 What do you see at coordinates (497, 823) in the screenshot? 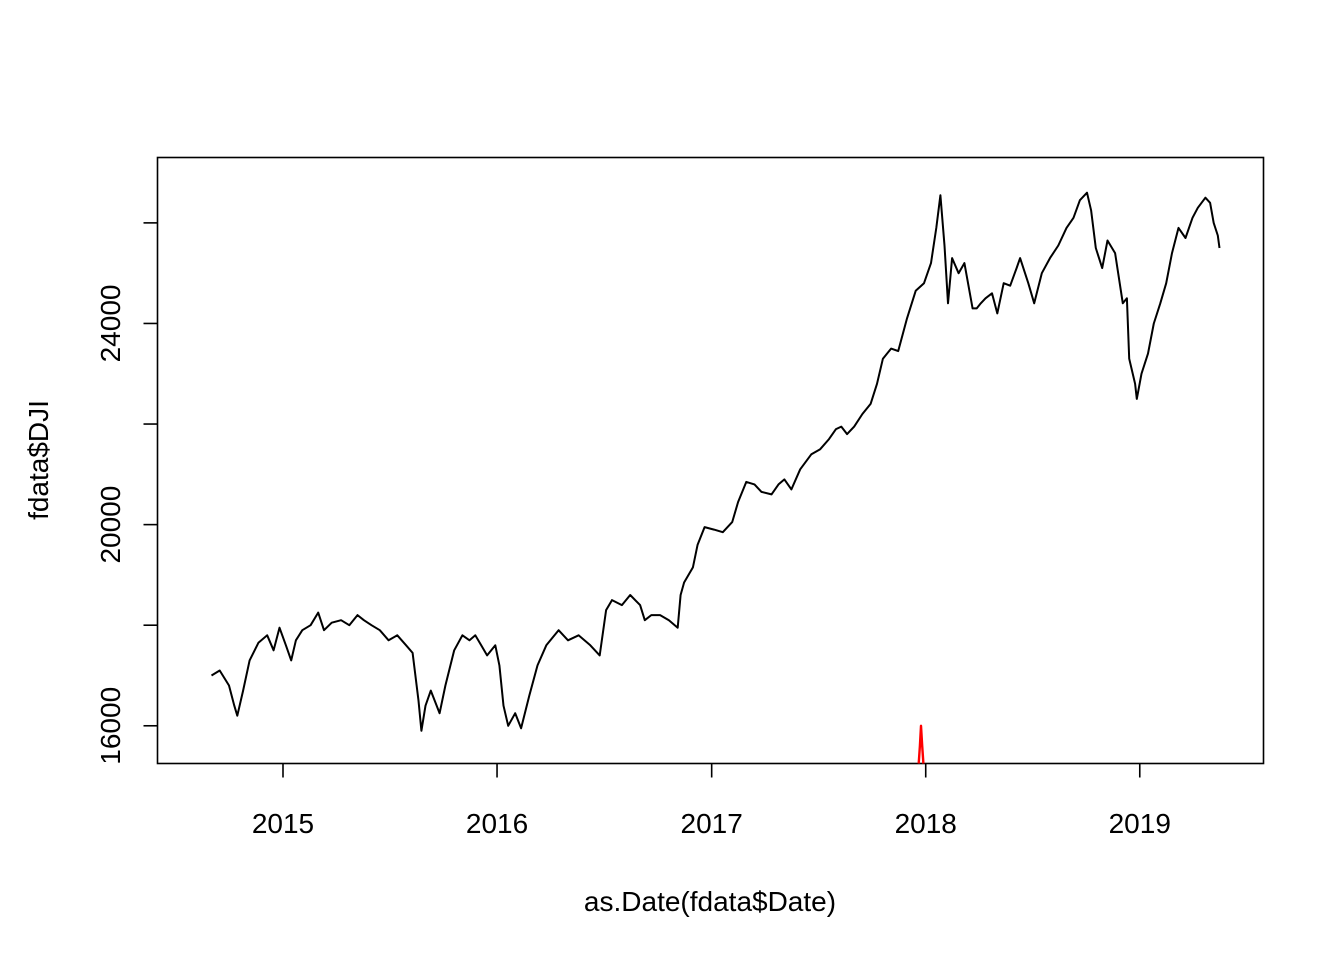
I see `x-tick-label: 2016` at bounding box center [497, 823].